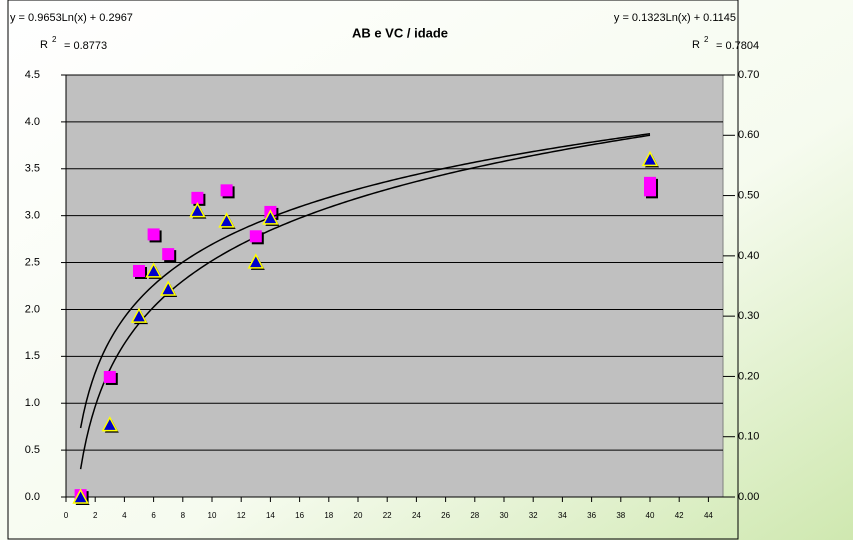 The image size is (853, 545). Describe the element at coordinates (748, 376) in the screenshot. I see `y2-tick-label: 0.20` at that location.